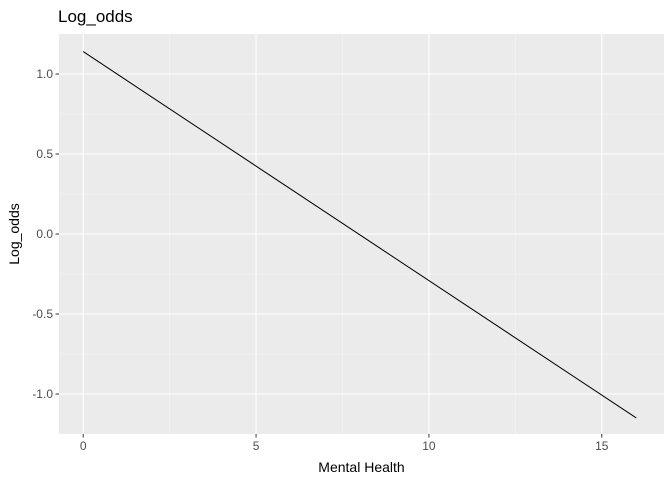 The image size is (672, 480). Describe the element at coordinates (83, 446) in the screenshot. I see `x-tick-label: 0` at that location.